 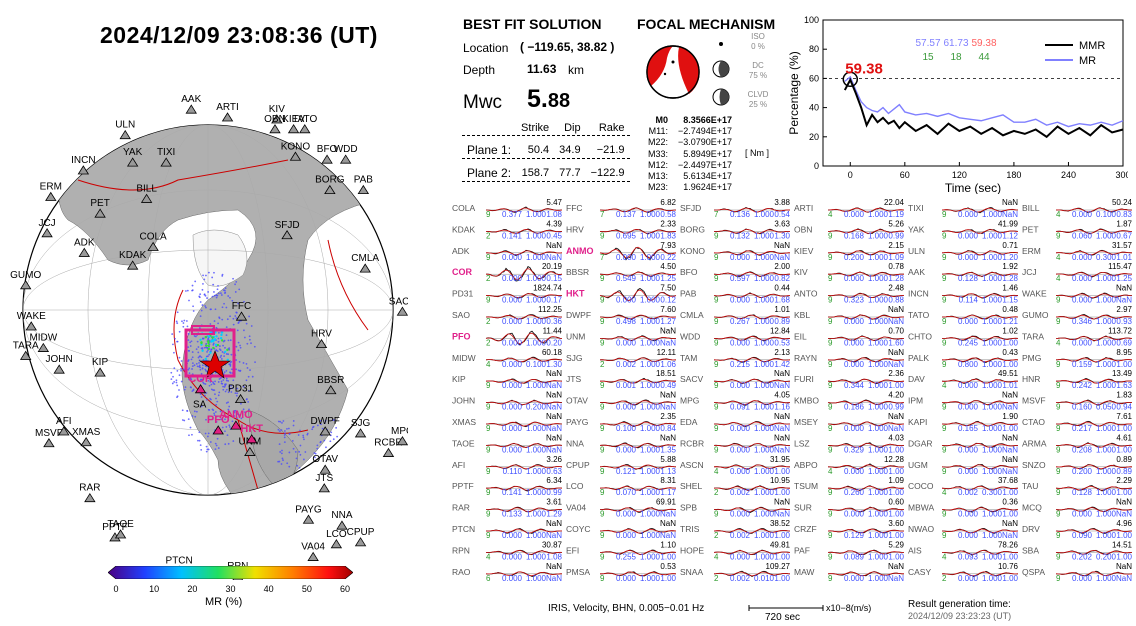 I want to click on station-label: KONO, so click(x=296, y=146).